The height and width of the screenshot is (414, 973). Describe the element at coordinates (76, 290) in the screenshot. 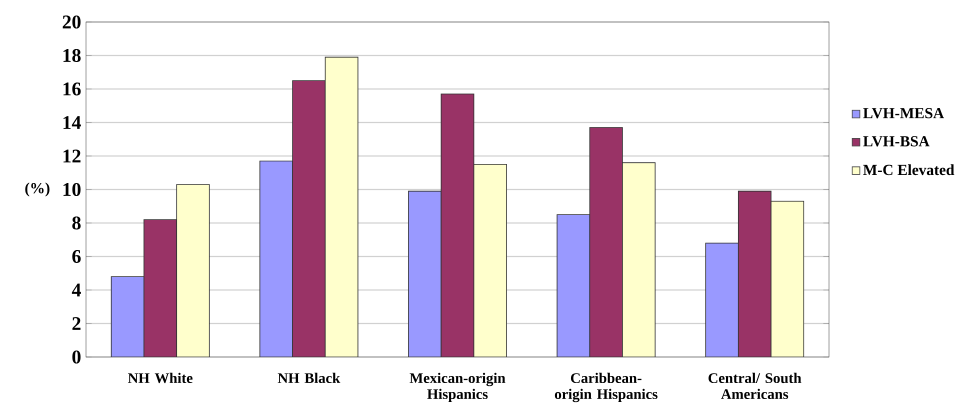

I see `y-tick-label: 4` at that location.